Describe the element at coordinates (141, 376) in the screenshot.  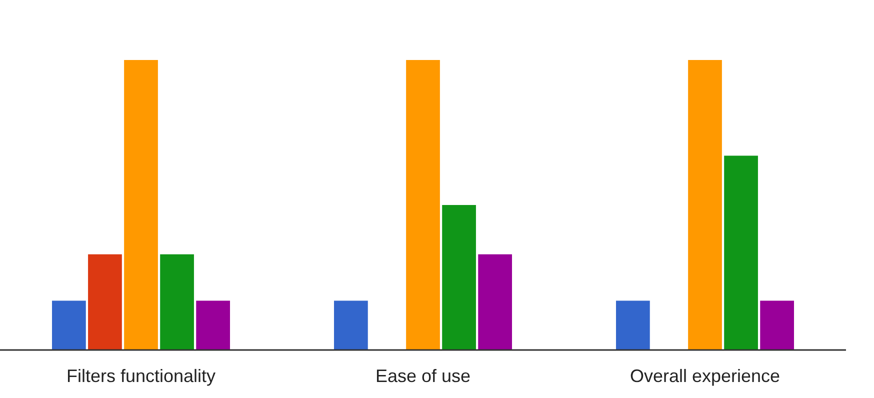
I see `x-tick-label: Filters functionality` at that location.